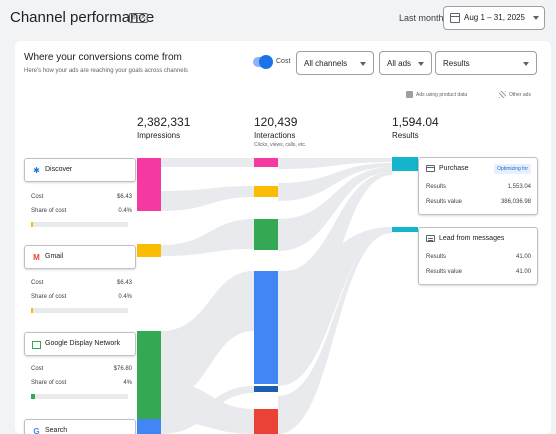  I want to click on legend-product-data: Ads using product data, so click(436, 94).